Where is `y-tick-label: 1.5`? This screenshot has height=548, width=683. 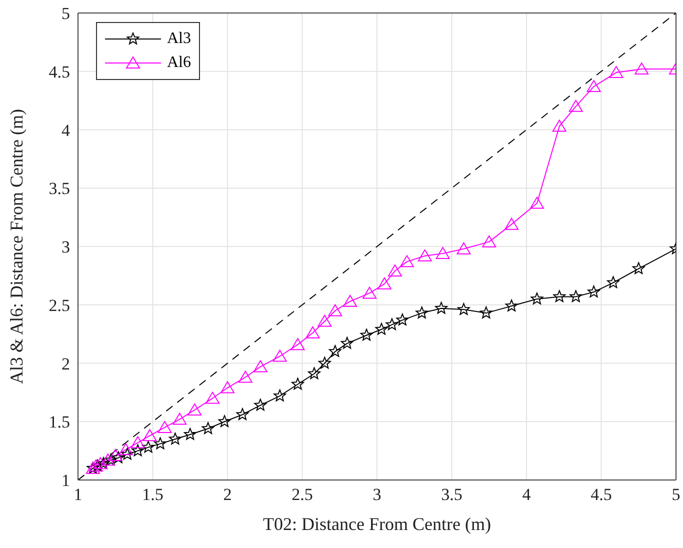 y-tick-label: 1.5 is located at coordinates (59, 422).